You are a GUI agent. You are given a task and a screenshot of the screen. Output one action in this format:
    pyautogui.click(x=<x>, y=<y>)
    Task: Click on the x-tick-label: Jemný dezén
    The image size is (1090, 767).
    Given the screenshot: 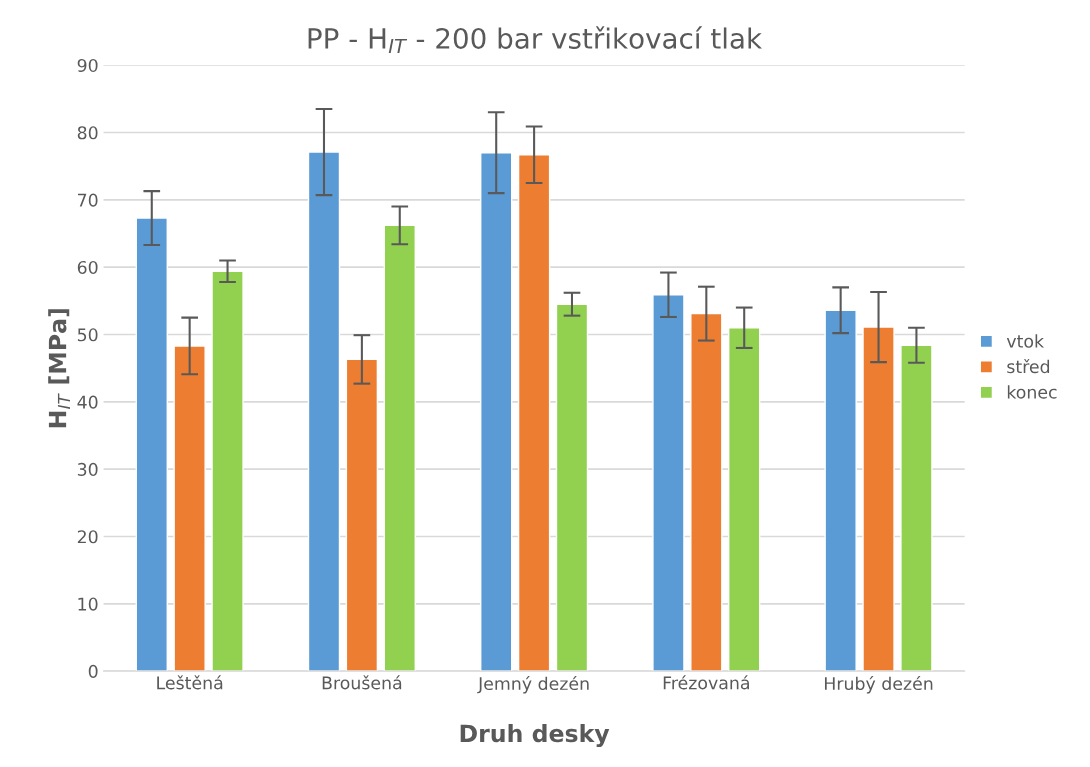 What is the action you would take?
    pyautogui.click(x=533, y=684)
    